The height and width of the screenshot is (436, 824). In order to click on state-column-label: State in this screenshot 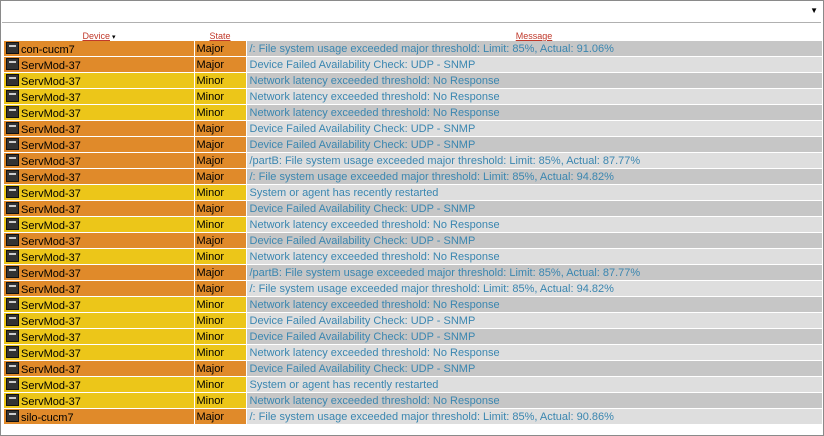, I will do `click(220, 36)`.